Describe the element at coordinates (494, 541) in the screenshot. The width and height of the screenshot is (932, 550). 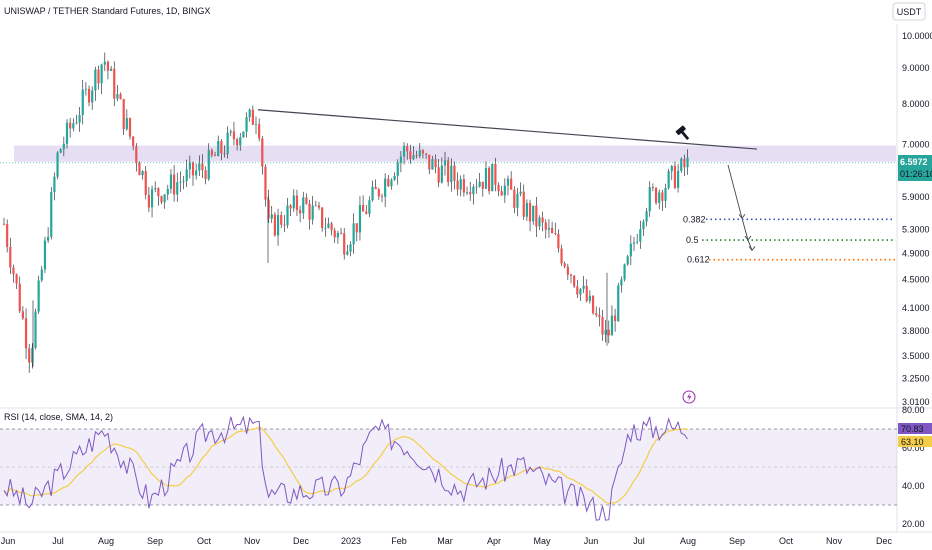
I see `time-tick-label: Apr` at that location.